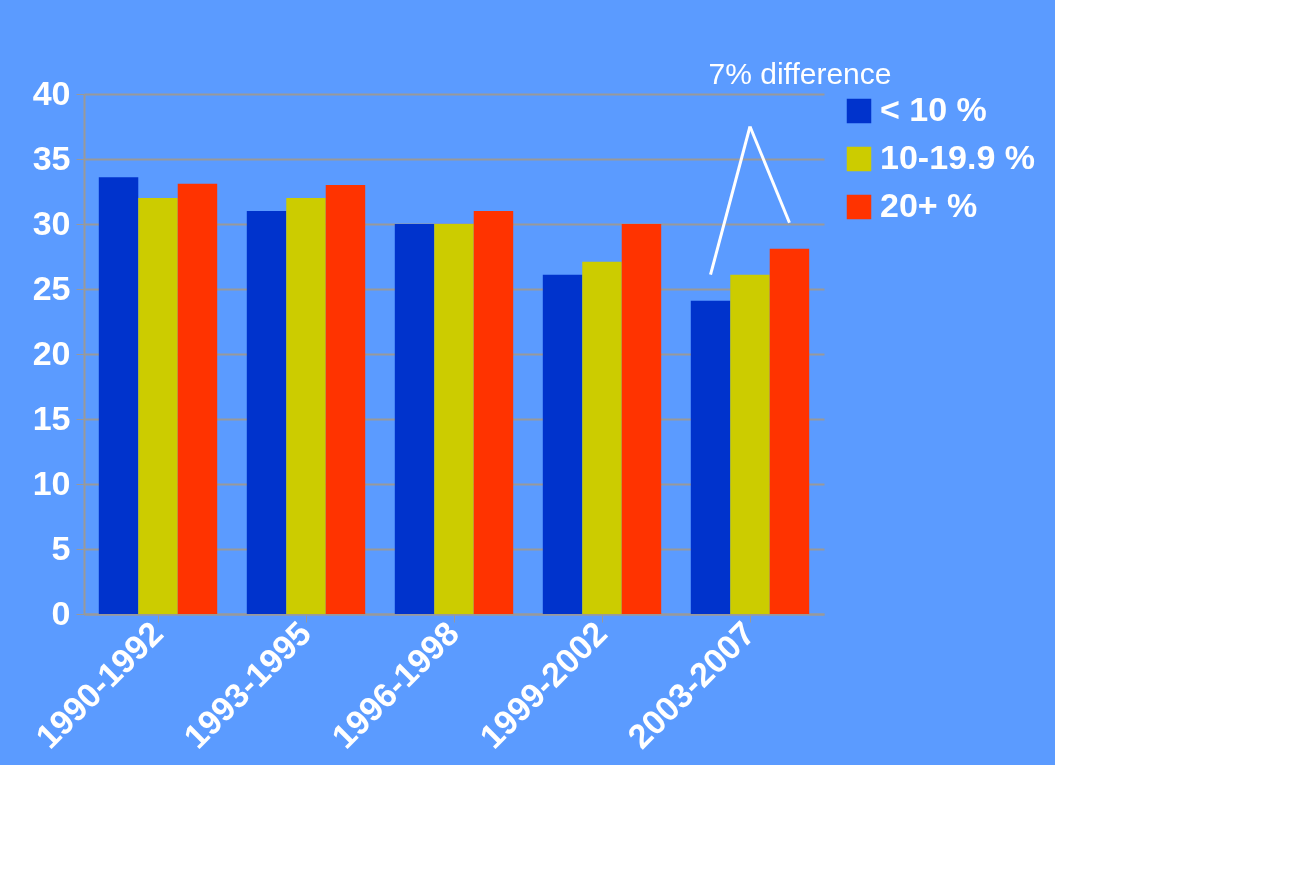 This screenshot has width=1296, height=880. Describe the element at coordinates (51, 287) in the screenshot. I see `y-tick-label: 25` at that location.